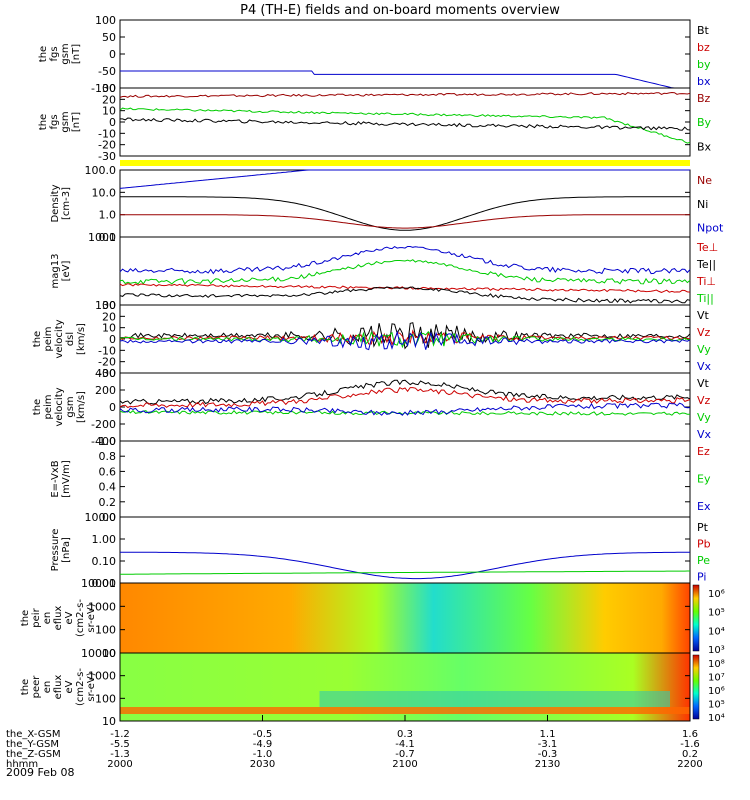 This screenshot has width=750, height=800. What do you see at coordinates (59, 338) in the screenshot?
I see `y-axis-label: thepeimvelocitydsl[km/s]` at bounding box center [59, 338].